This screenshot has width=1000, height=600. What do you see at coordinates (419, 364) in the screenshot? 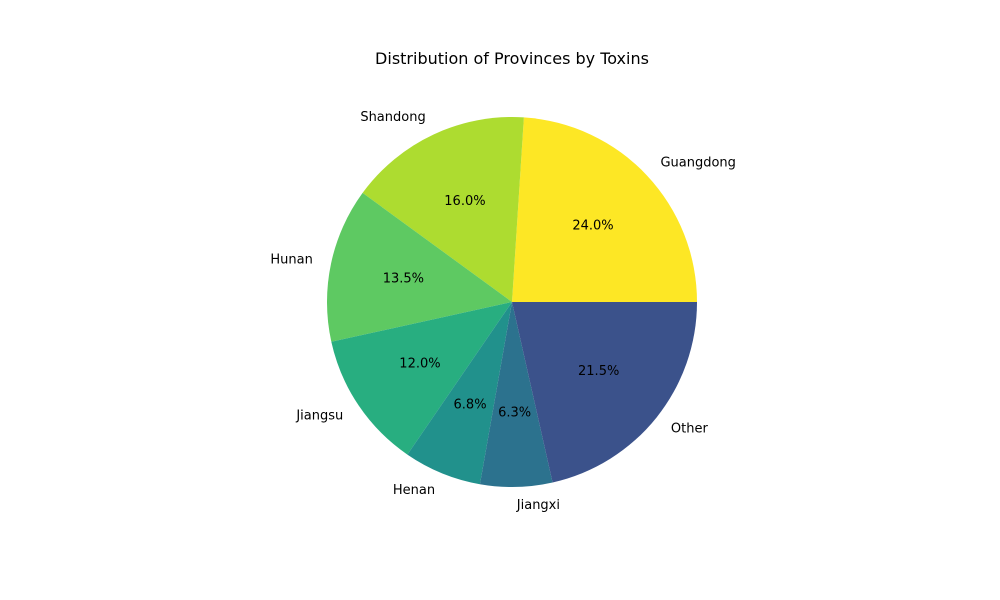
I see `slice-percent-jiangsu: 12.0%` at bounding box center [419, 364].